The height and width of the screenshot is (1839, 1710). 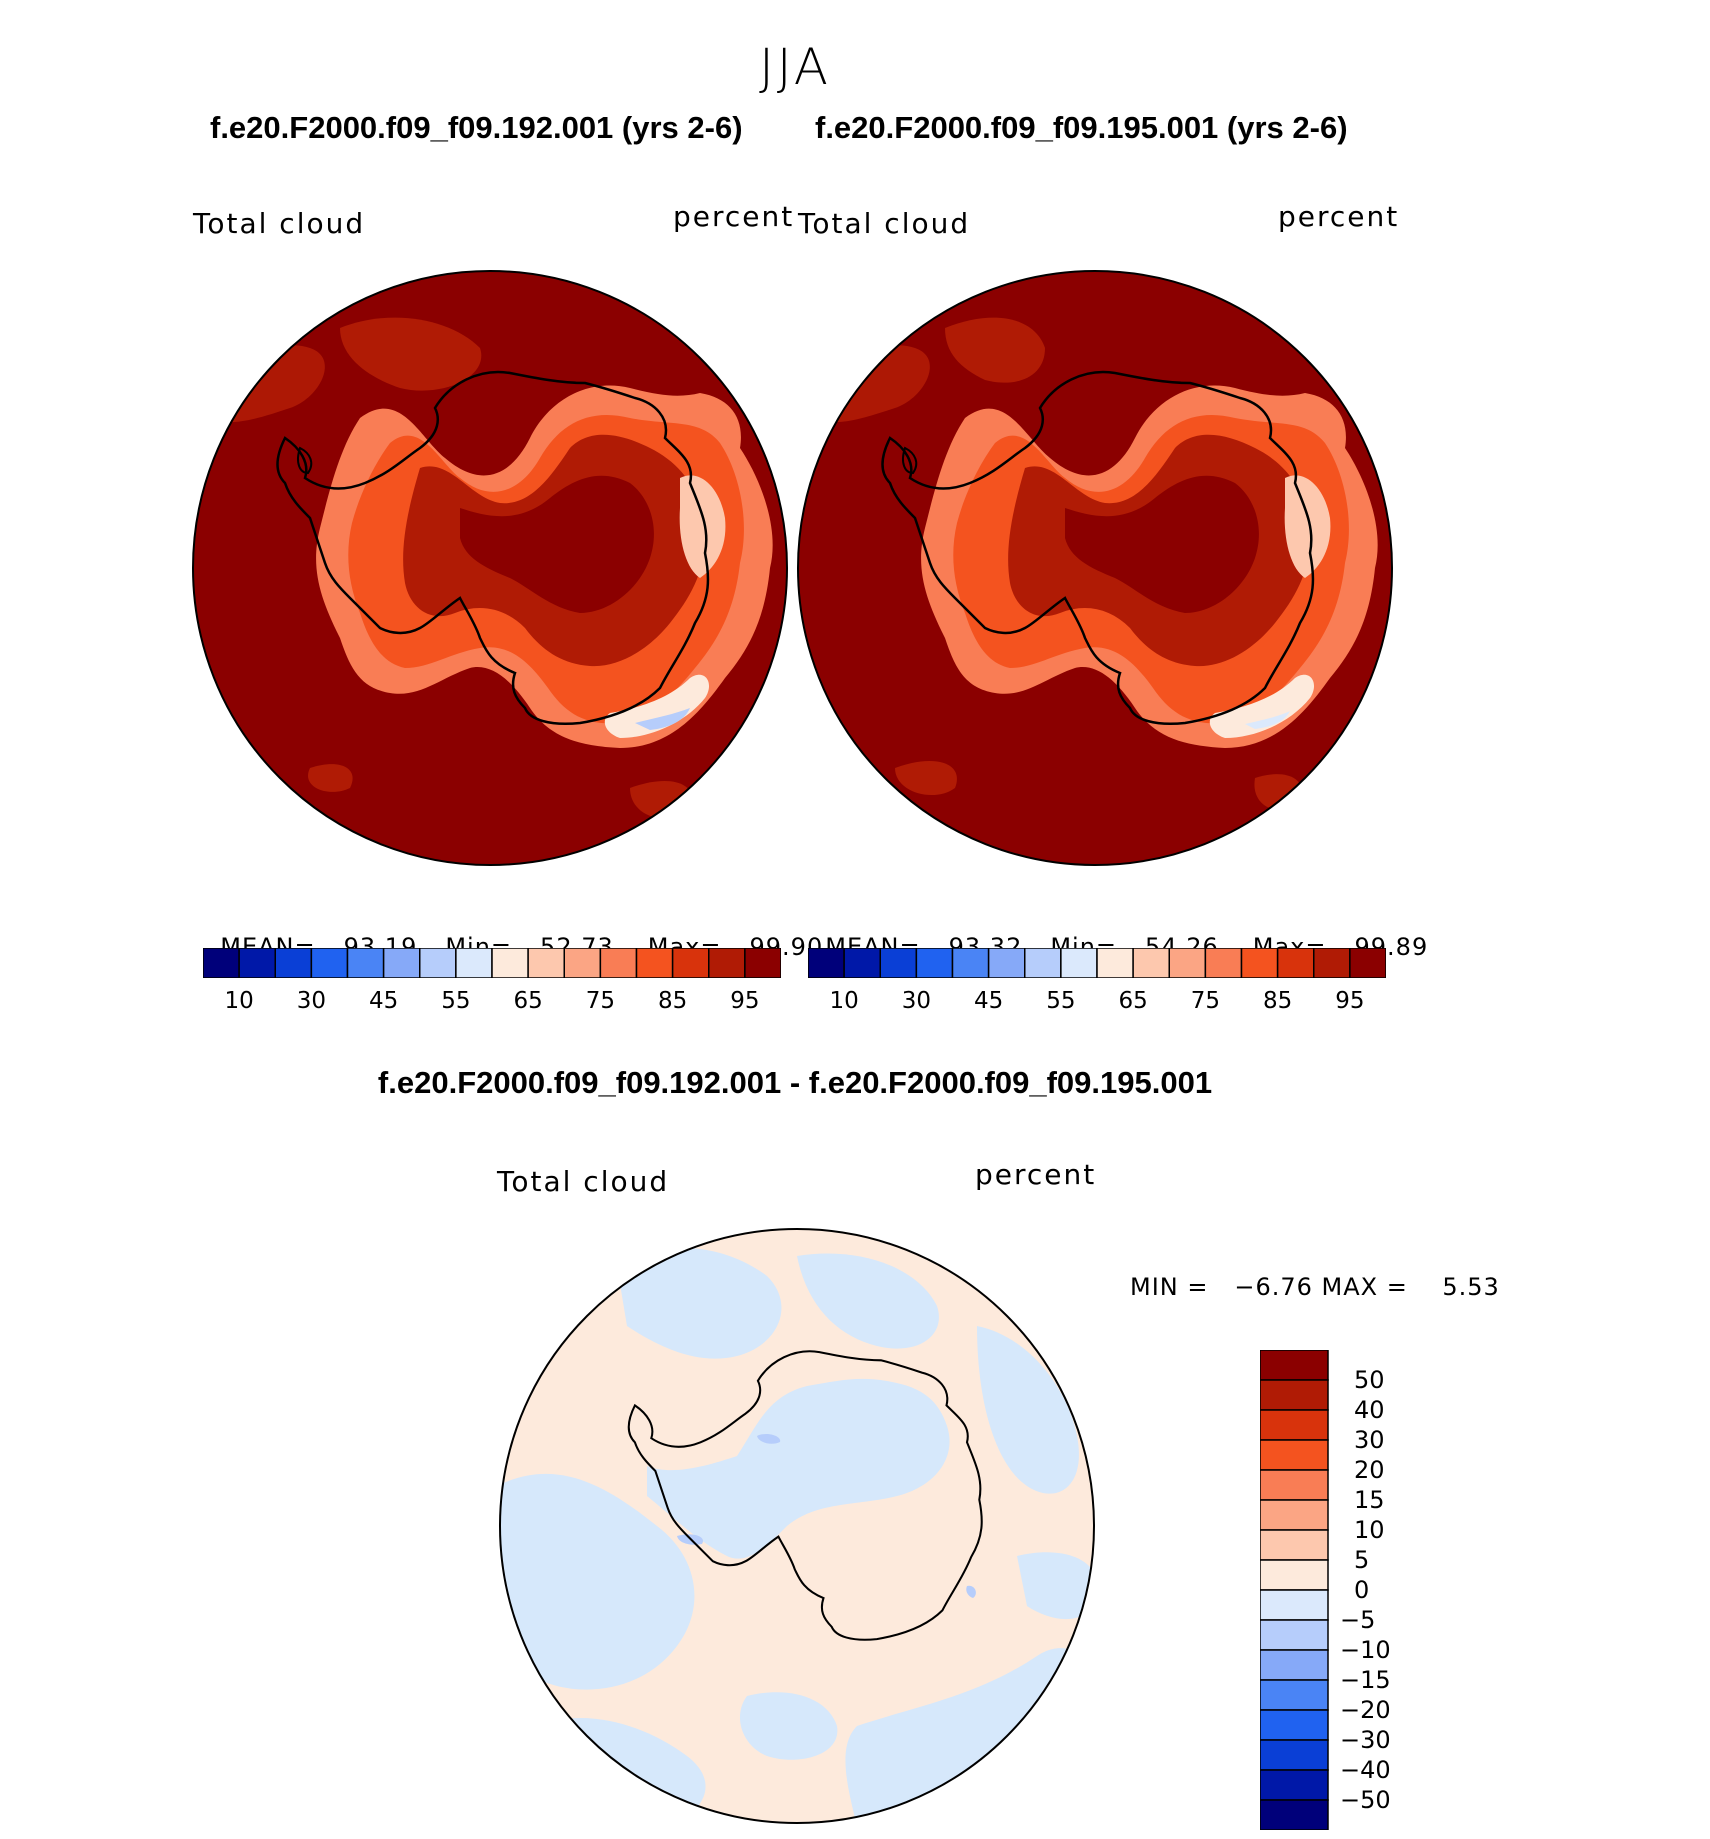 I want to click on season-title: JJA, so click(x=795, y=67).